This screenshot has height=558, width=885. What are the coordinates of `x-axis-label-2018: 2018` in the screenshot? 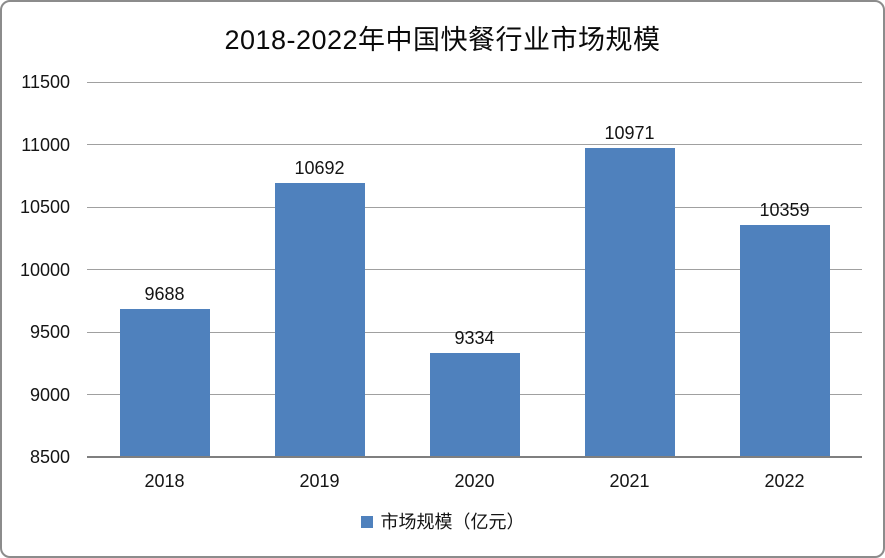 It's located at (164, 481).